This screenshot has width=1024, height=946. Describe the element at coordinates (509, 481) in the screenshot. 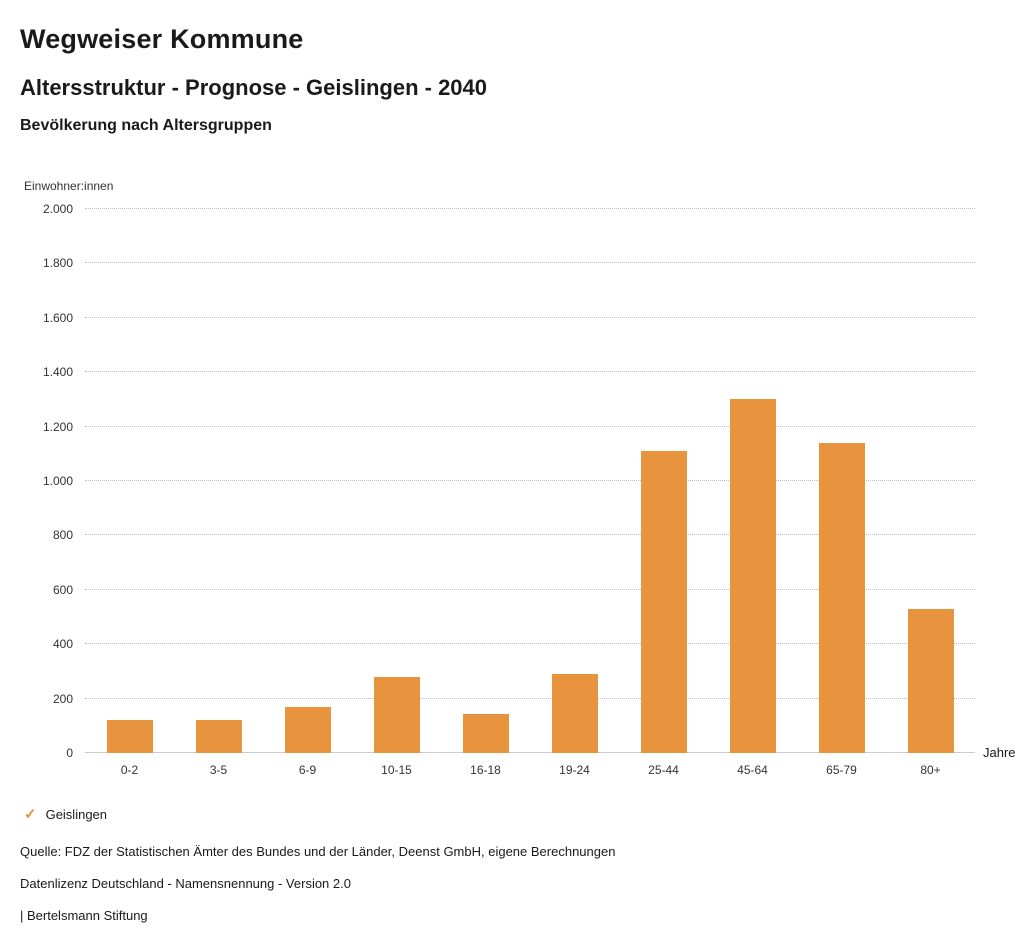

I see `gridline: 1.000` at that location.